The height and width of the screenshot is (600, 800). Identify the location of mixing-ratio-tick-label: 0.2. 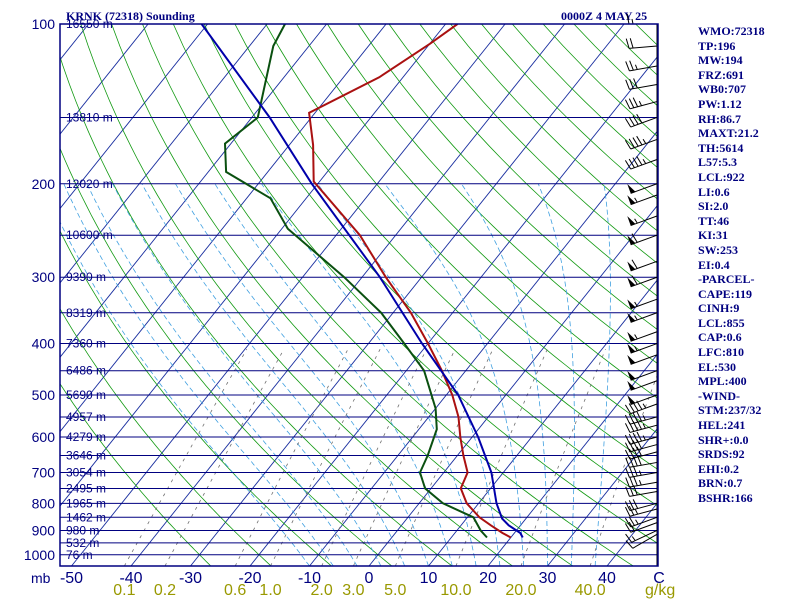
(165, 590).